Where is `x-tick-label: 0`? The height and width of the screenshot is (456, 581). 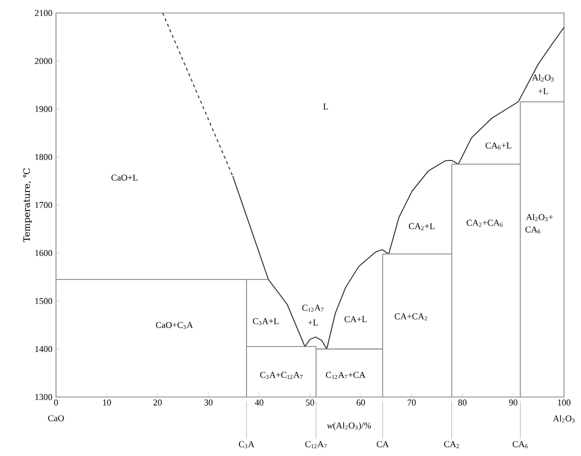 x-tick-label: 0 is located at coordinates (56, 403).